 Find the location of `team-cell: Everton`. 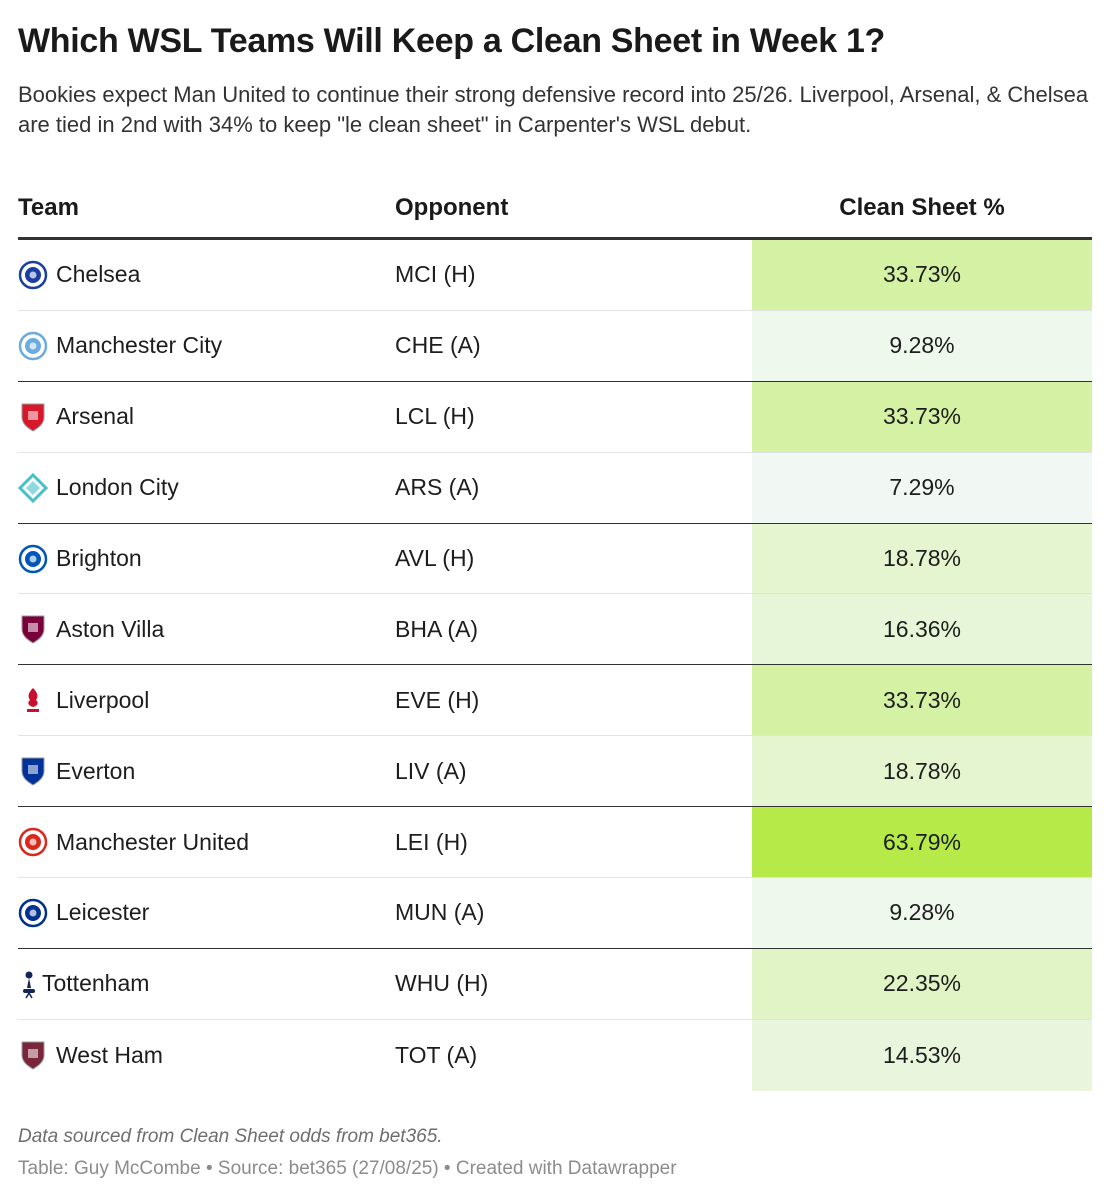

team-cell: Everton is located at coordinates (76, 771).